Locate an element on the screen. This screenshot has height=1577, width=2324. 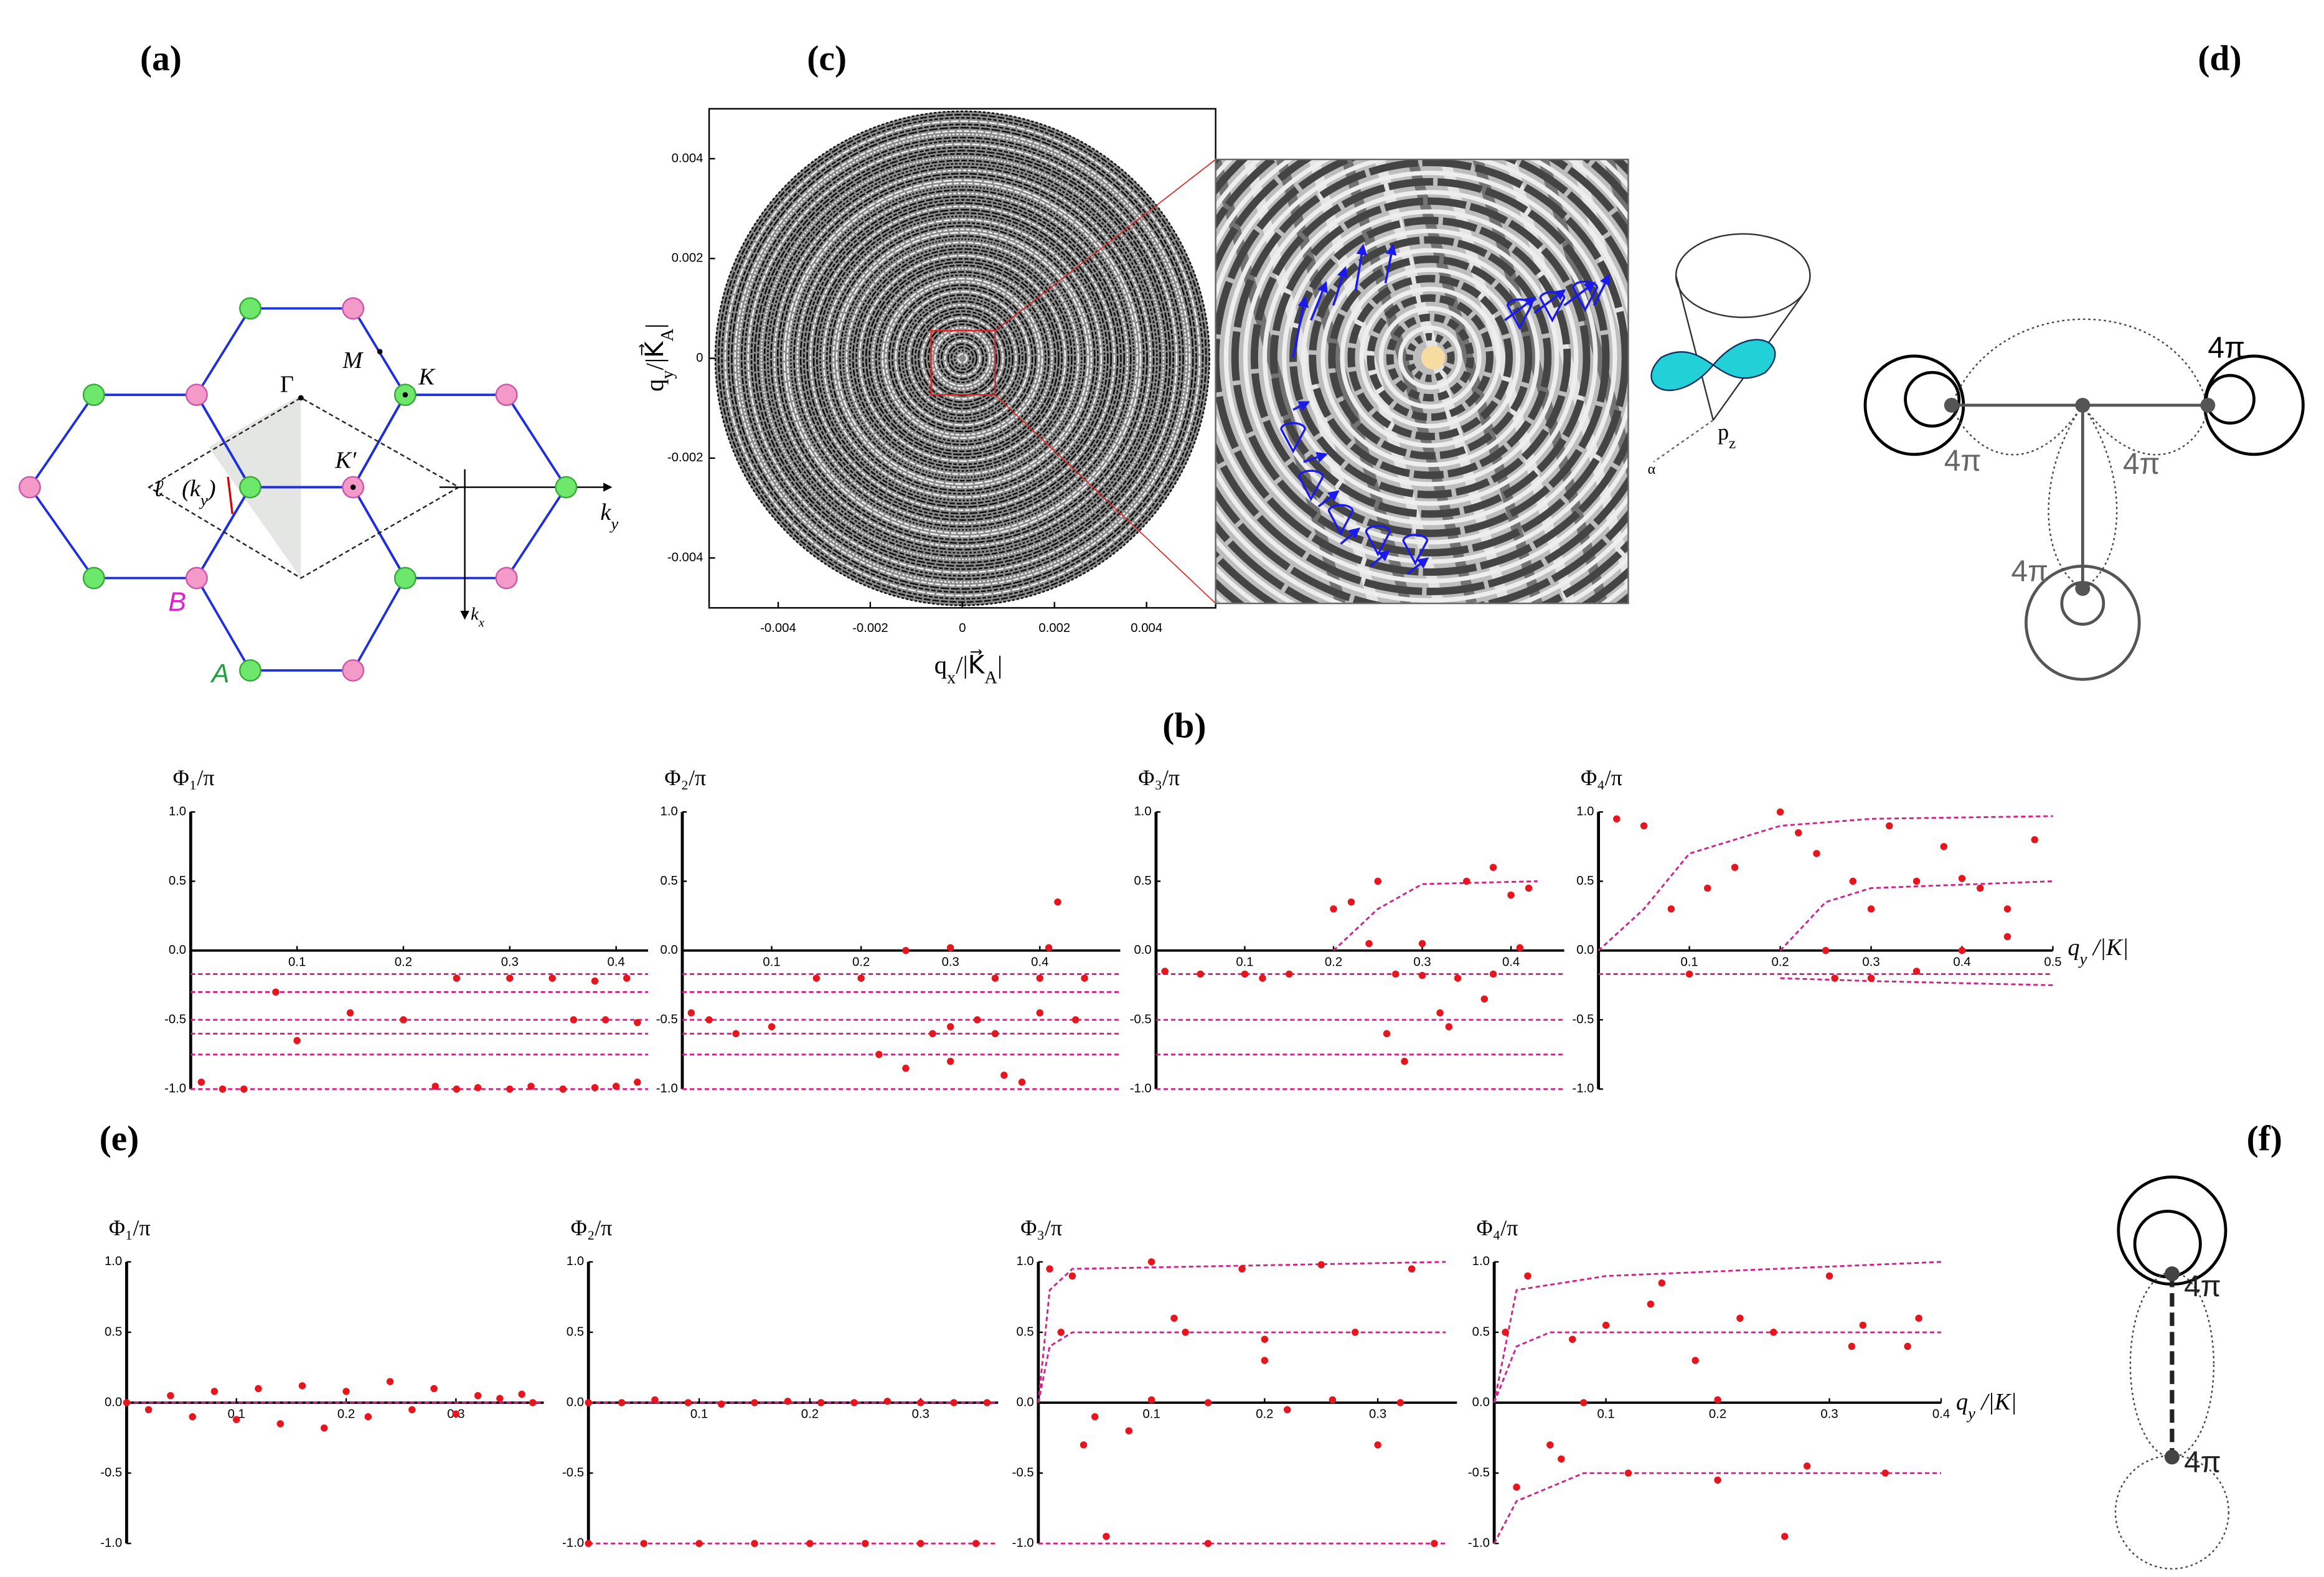
inset-ring-light is located at coordinates (1422, 381).